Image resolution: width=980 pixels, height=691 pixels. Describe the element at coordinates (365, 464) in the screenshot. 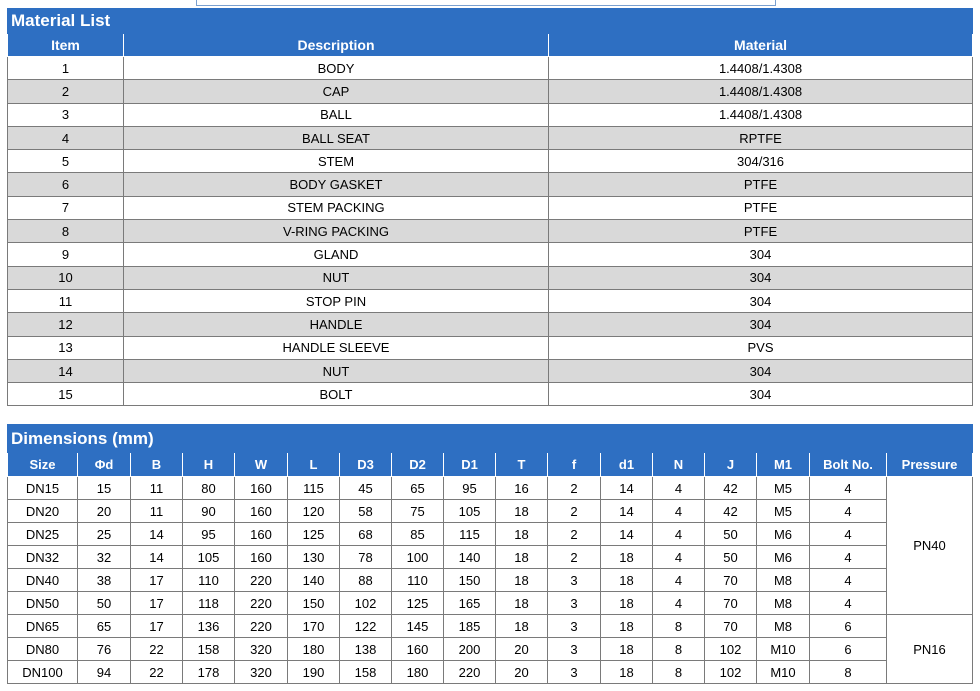

I see `column-header: D3` at that location.